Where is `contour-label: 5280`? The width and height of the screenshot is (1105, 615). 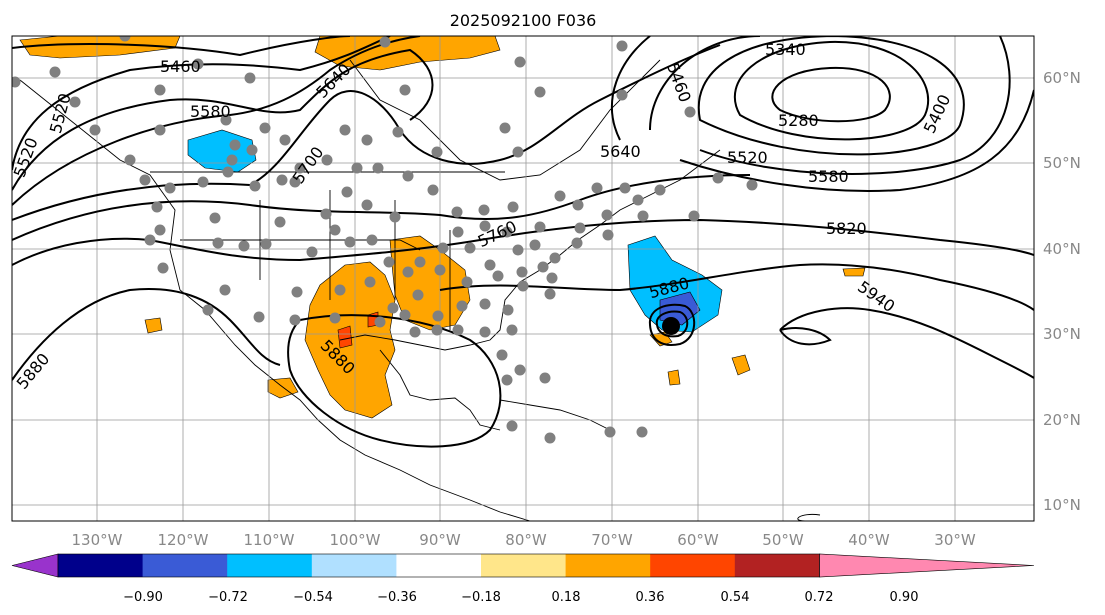
contour-label: 5280 is located at coordinates (798, 120).